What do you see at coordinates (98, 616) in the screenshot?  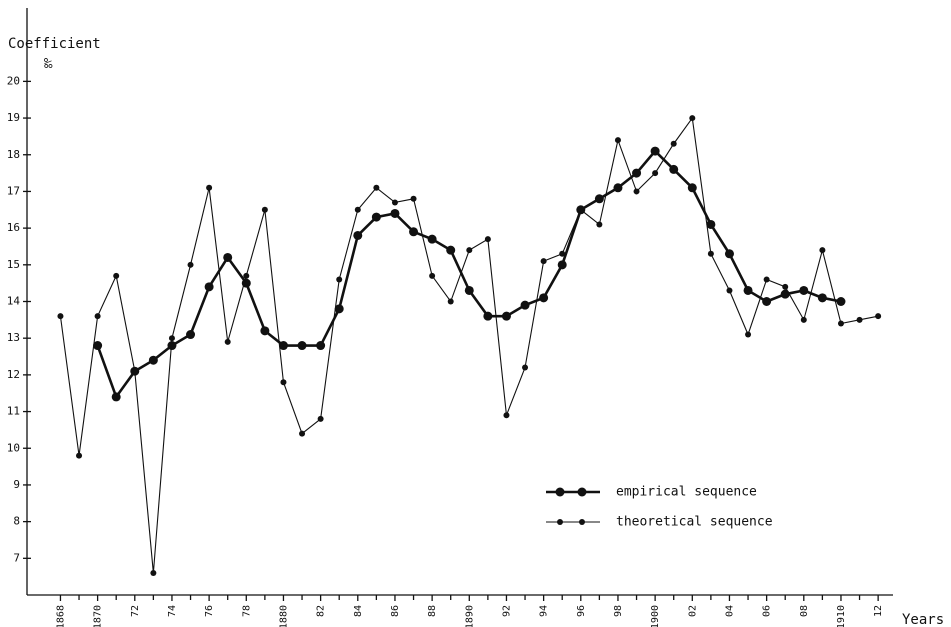 I see `x-tick-label: 1870` at bounding box center [98, 616].